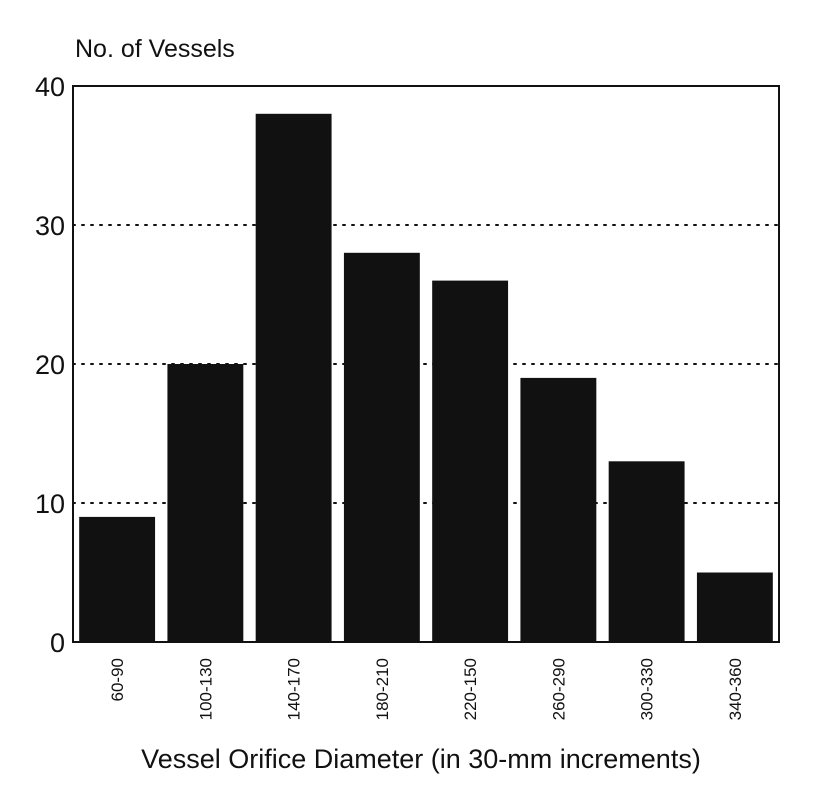 The height and width of the screenshot is (800, 822). I want to click on x-tick-label: 140-170, so click(294, 689).